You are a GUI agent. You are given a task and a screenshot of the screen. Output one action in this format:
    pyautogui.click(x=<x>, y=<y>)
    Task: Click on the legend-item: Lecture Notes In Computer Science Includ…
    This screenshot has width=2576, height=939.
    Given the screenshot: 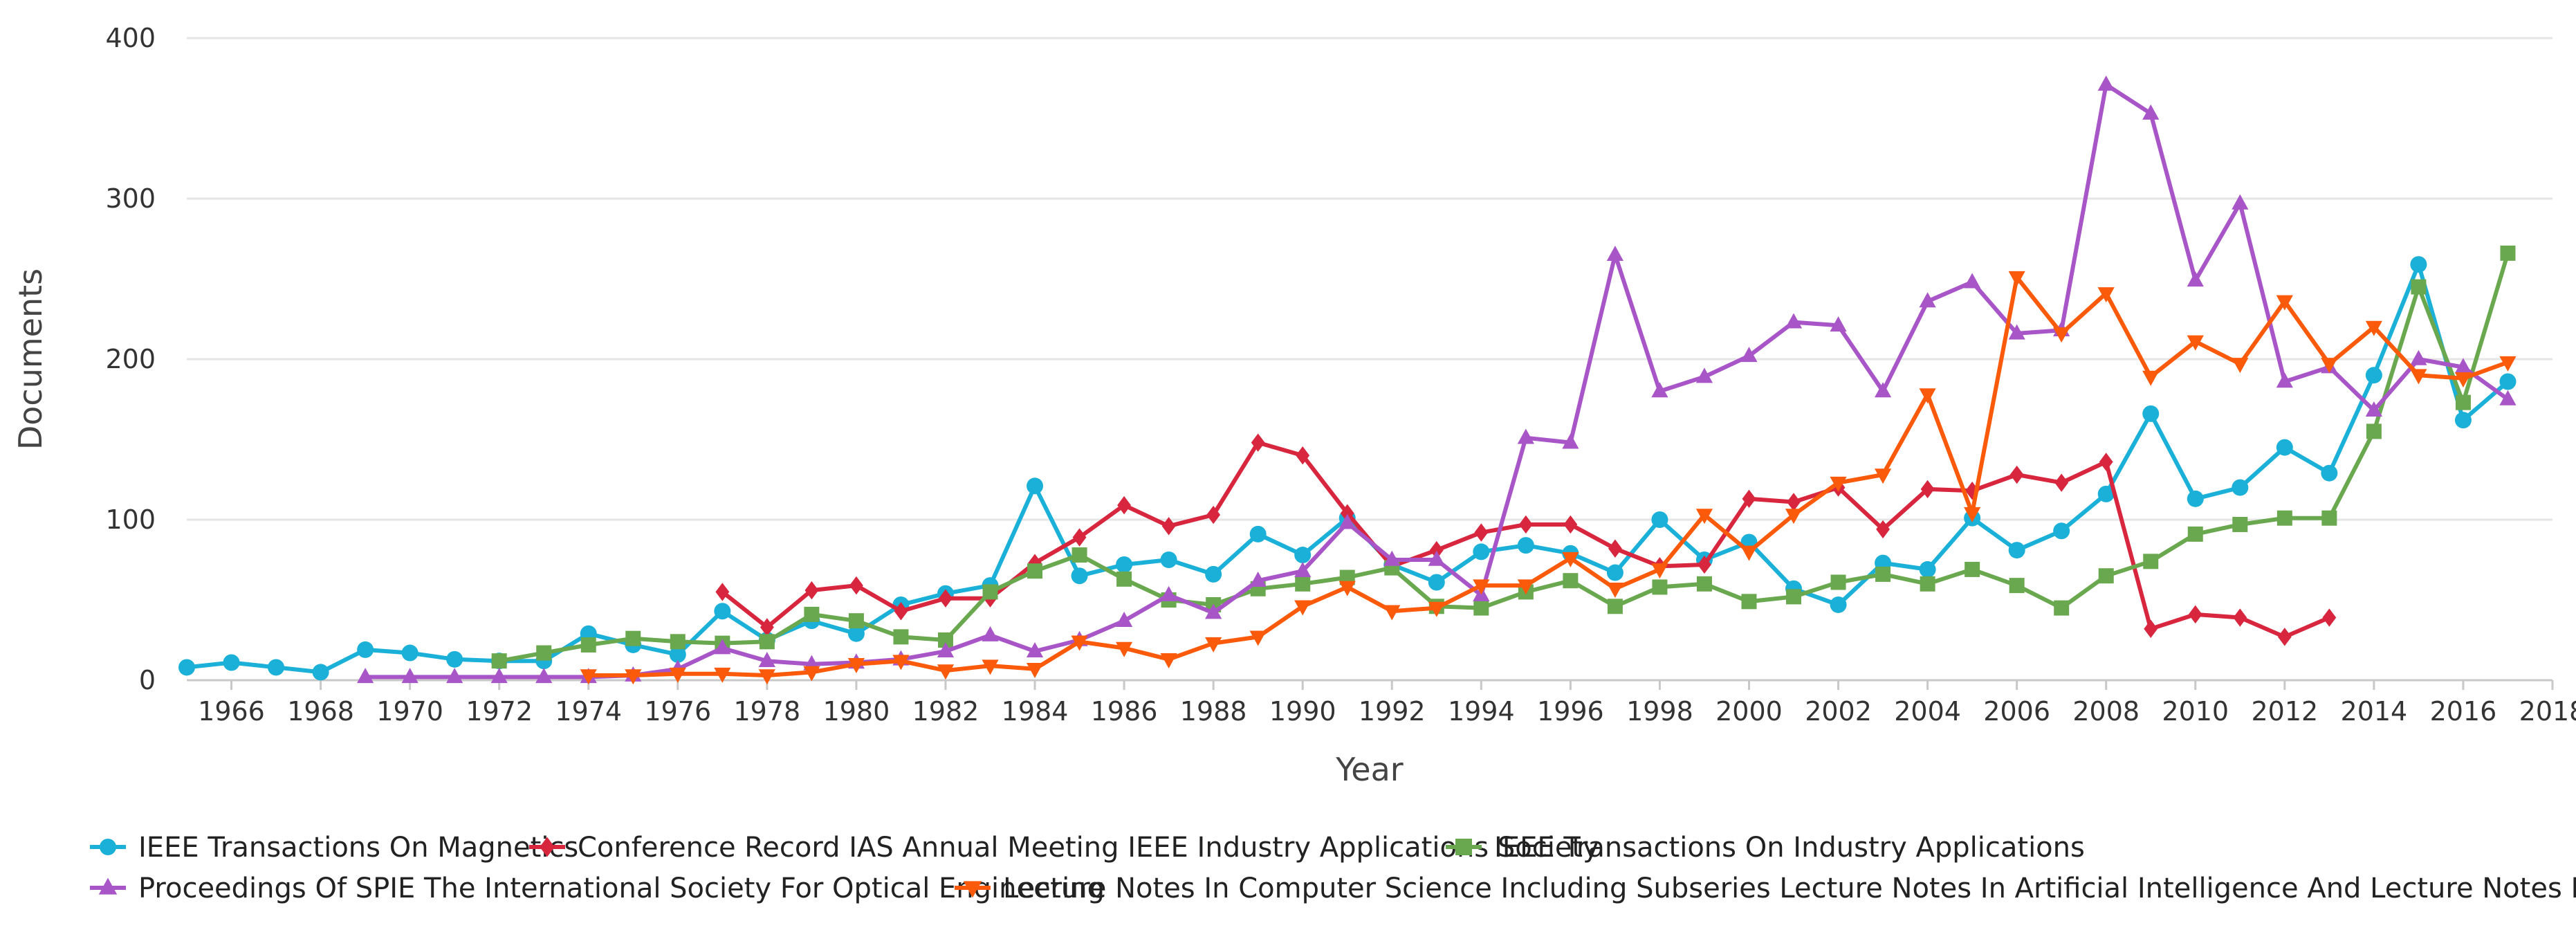 What is the action you would take?
    pyautogui.click(x=1765, y=888)
    